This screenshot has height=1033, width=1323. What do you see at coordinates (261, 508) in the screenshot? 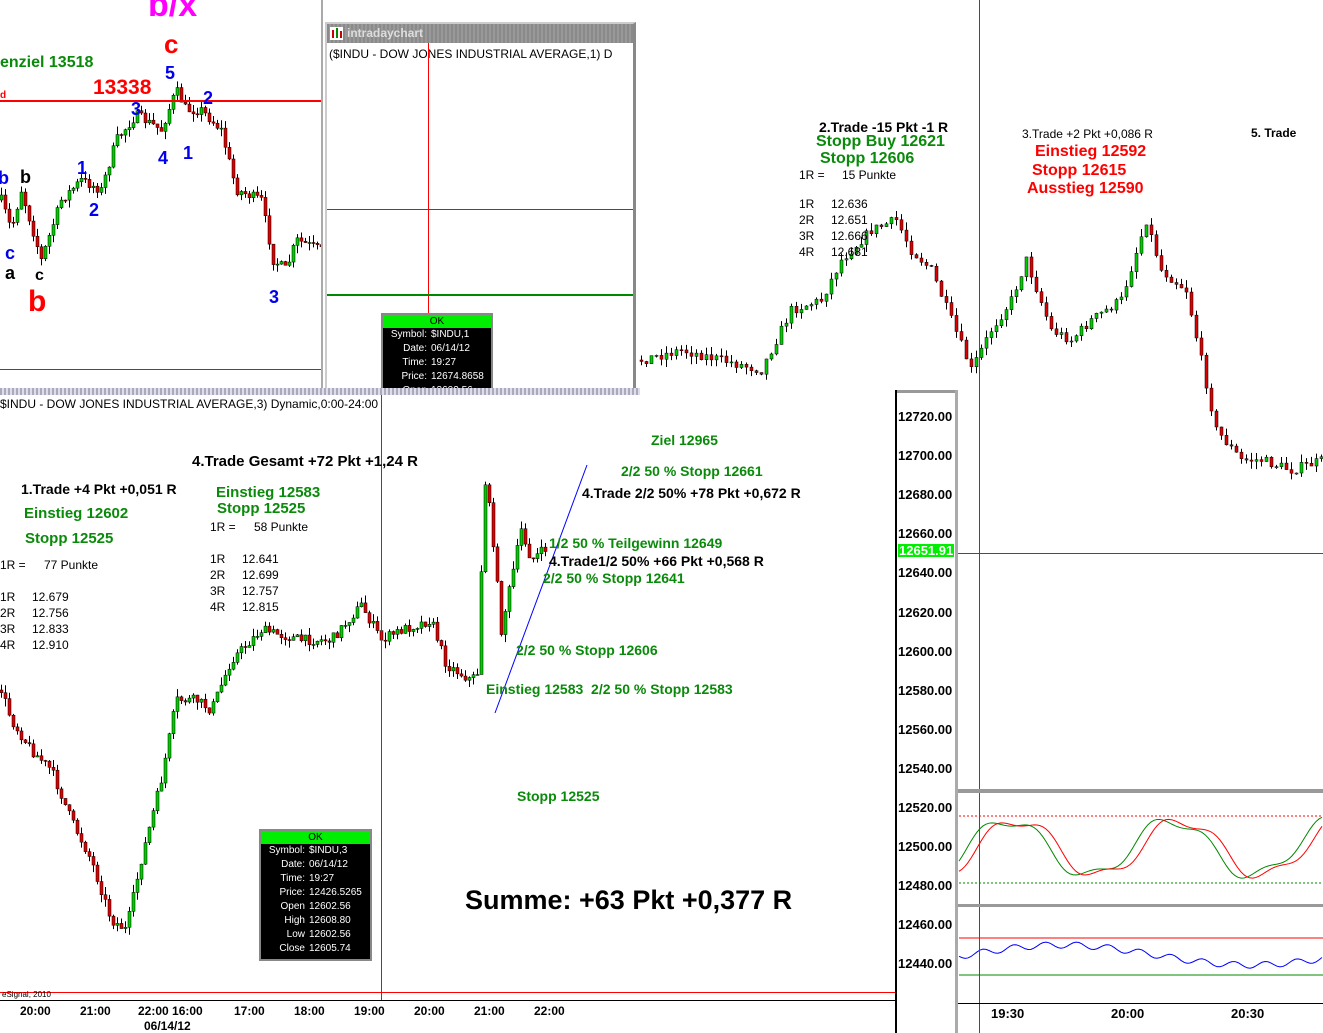
I see `trade4-stop: Stopp 12525` at bounding box center [261, 508].